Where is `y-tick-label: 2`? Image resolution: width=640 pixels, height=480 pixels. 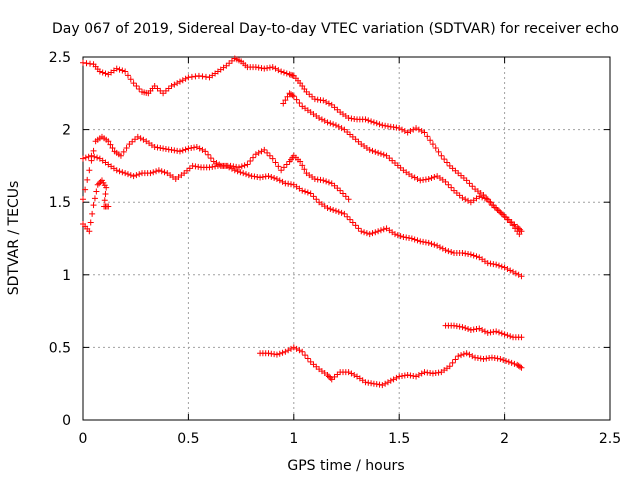
y-tick-label: 2 is located at coordinates (66, 131).